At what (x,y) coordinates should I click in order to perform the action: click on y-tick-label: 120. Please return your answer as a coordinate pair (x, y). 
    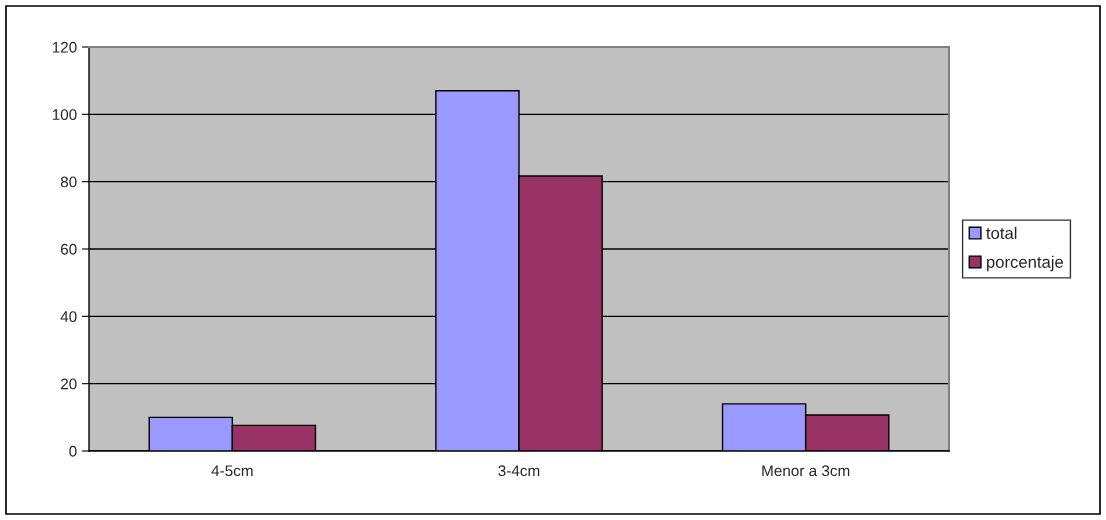
    Looking at the image, I should click on (64, 47).